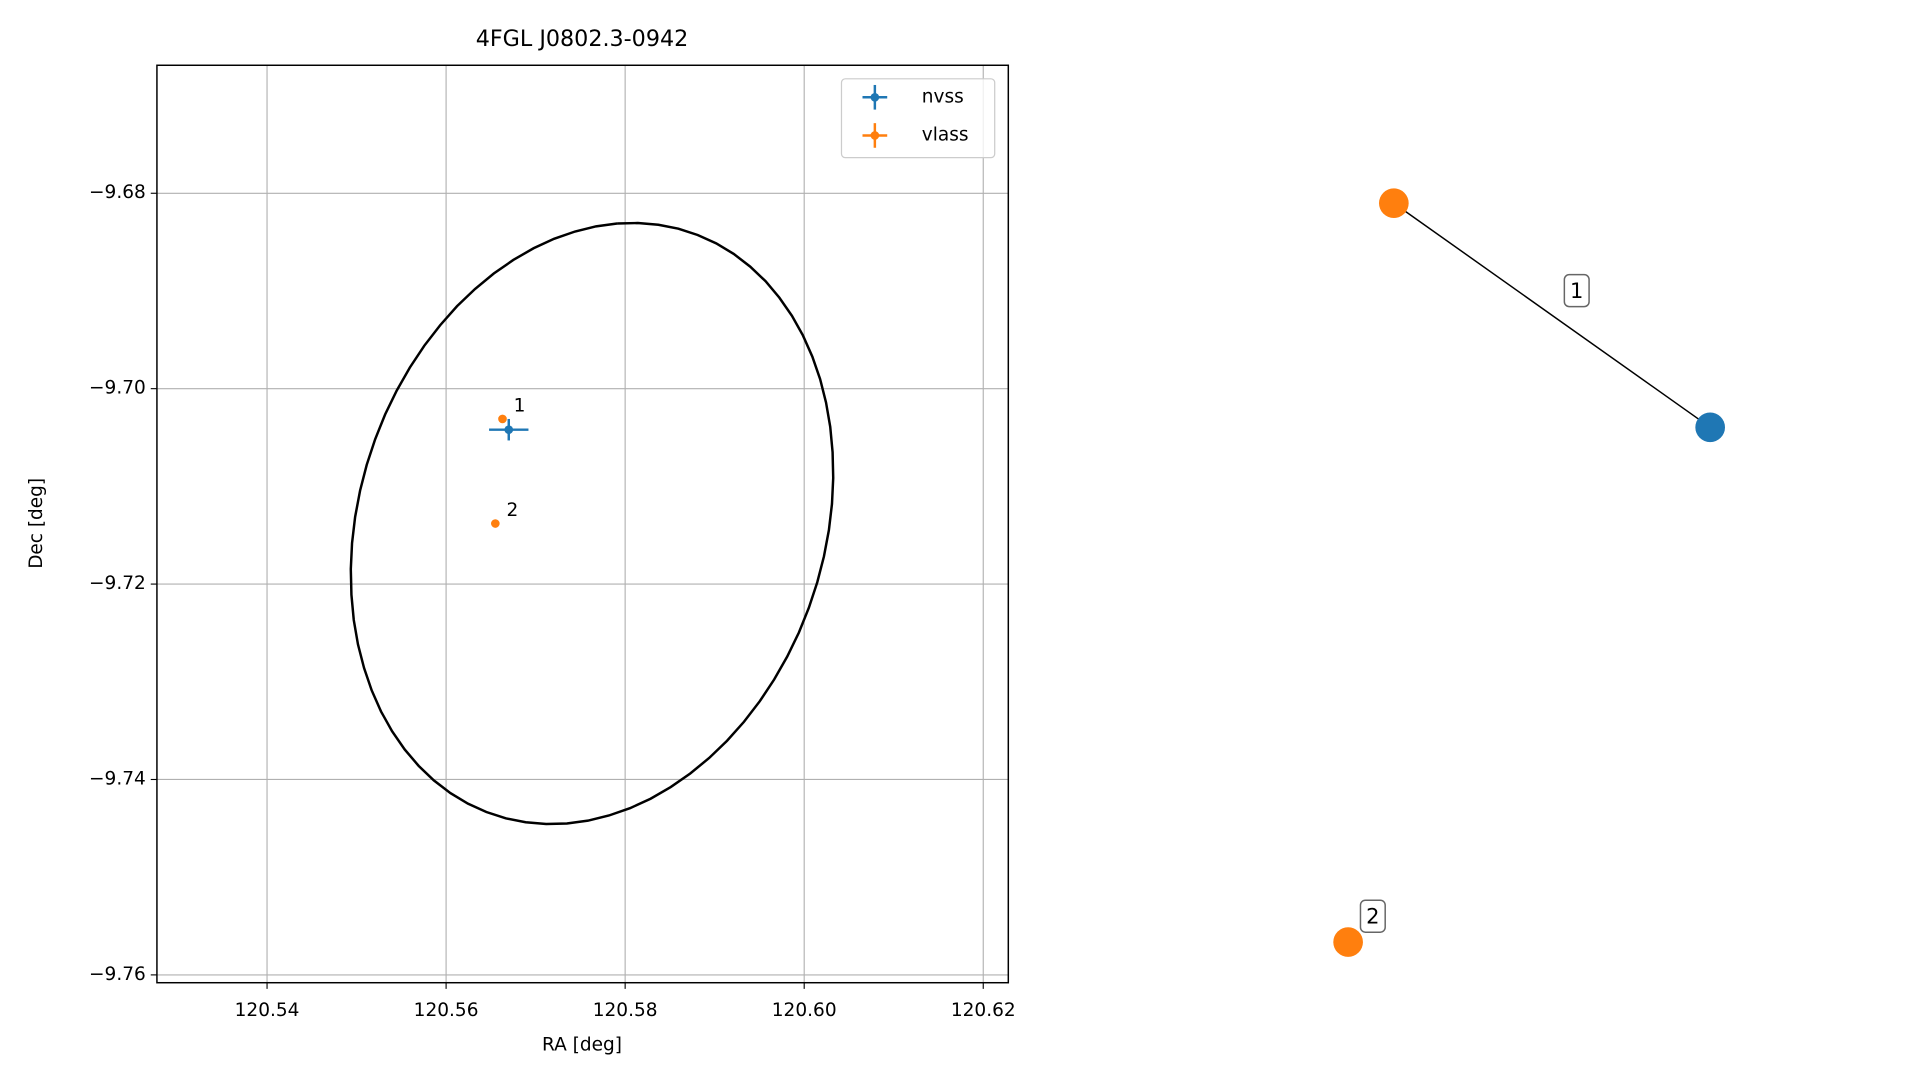 Image resolution: width=1919 pixels, height=1080 pixels. What do you see at coordinates (512, 510) in the screenshot?
I see `point-label: 2` at bounding box center [512, 510].